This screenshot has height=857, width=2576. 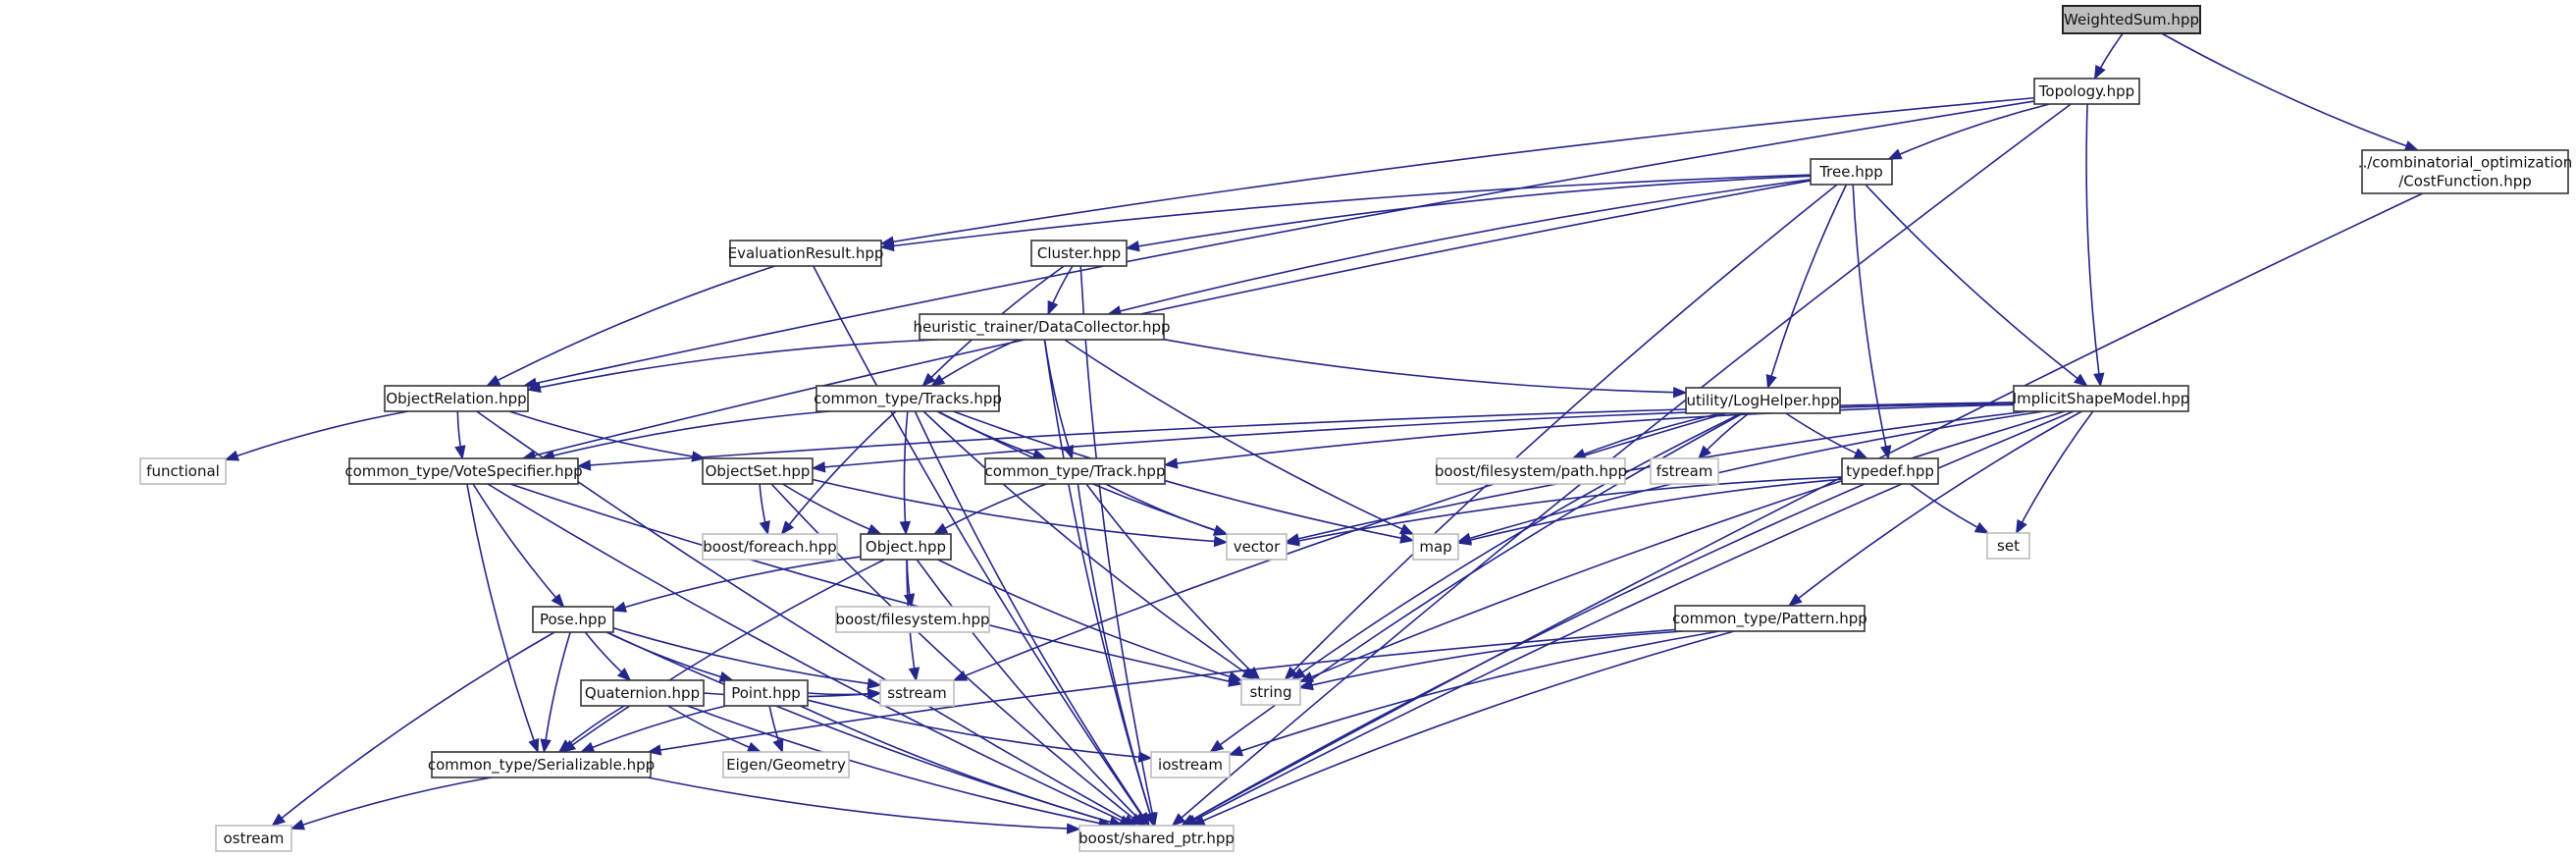 I want to click on node-tree: Tree.hpp, so click(x=1851, y=172).